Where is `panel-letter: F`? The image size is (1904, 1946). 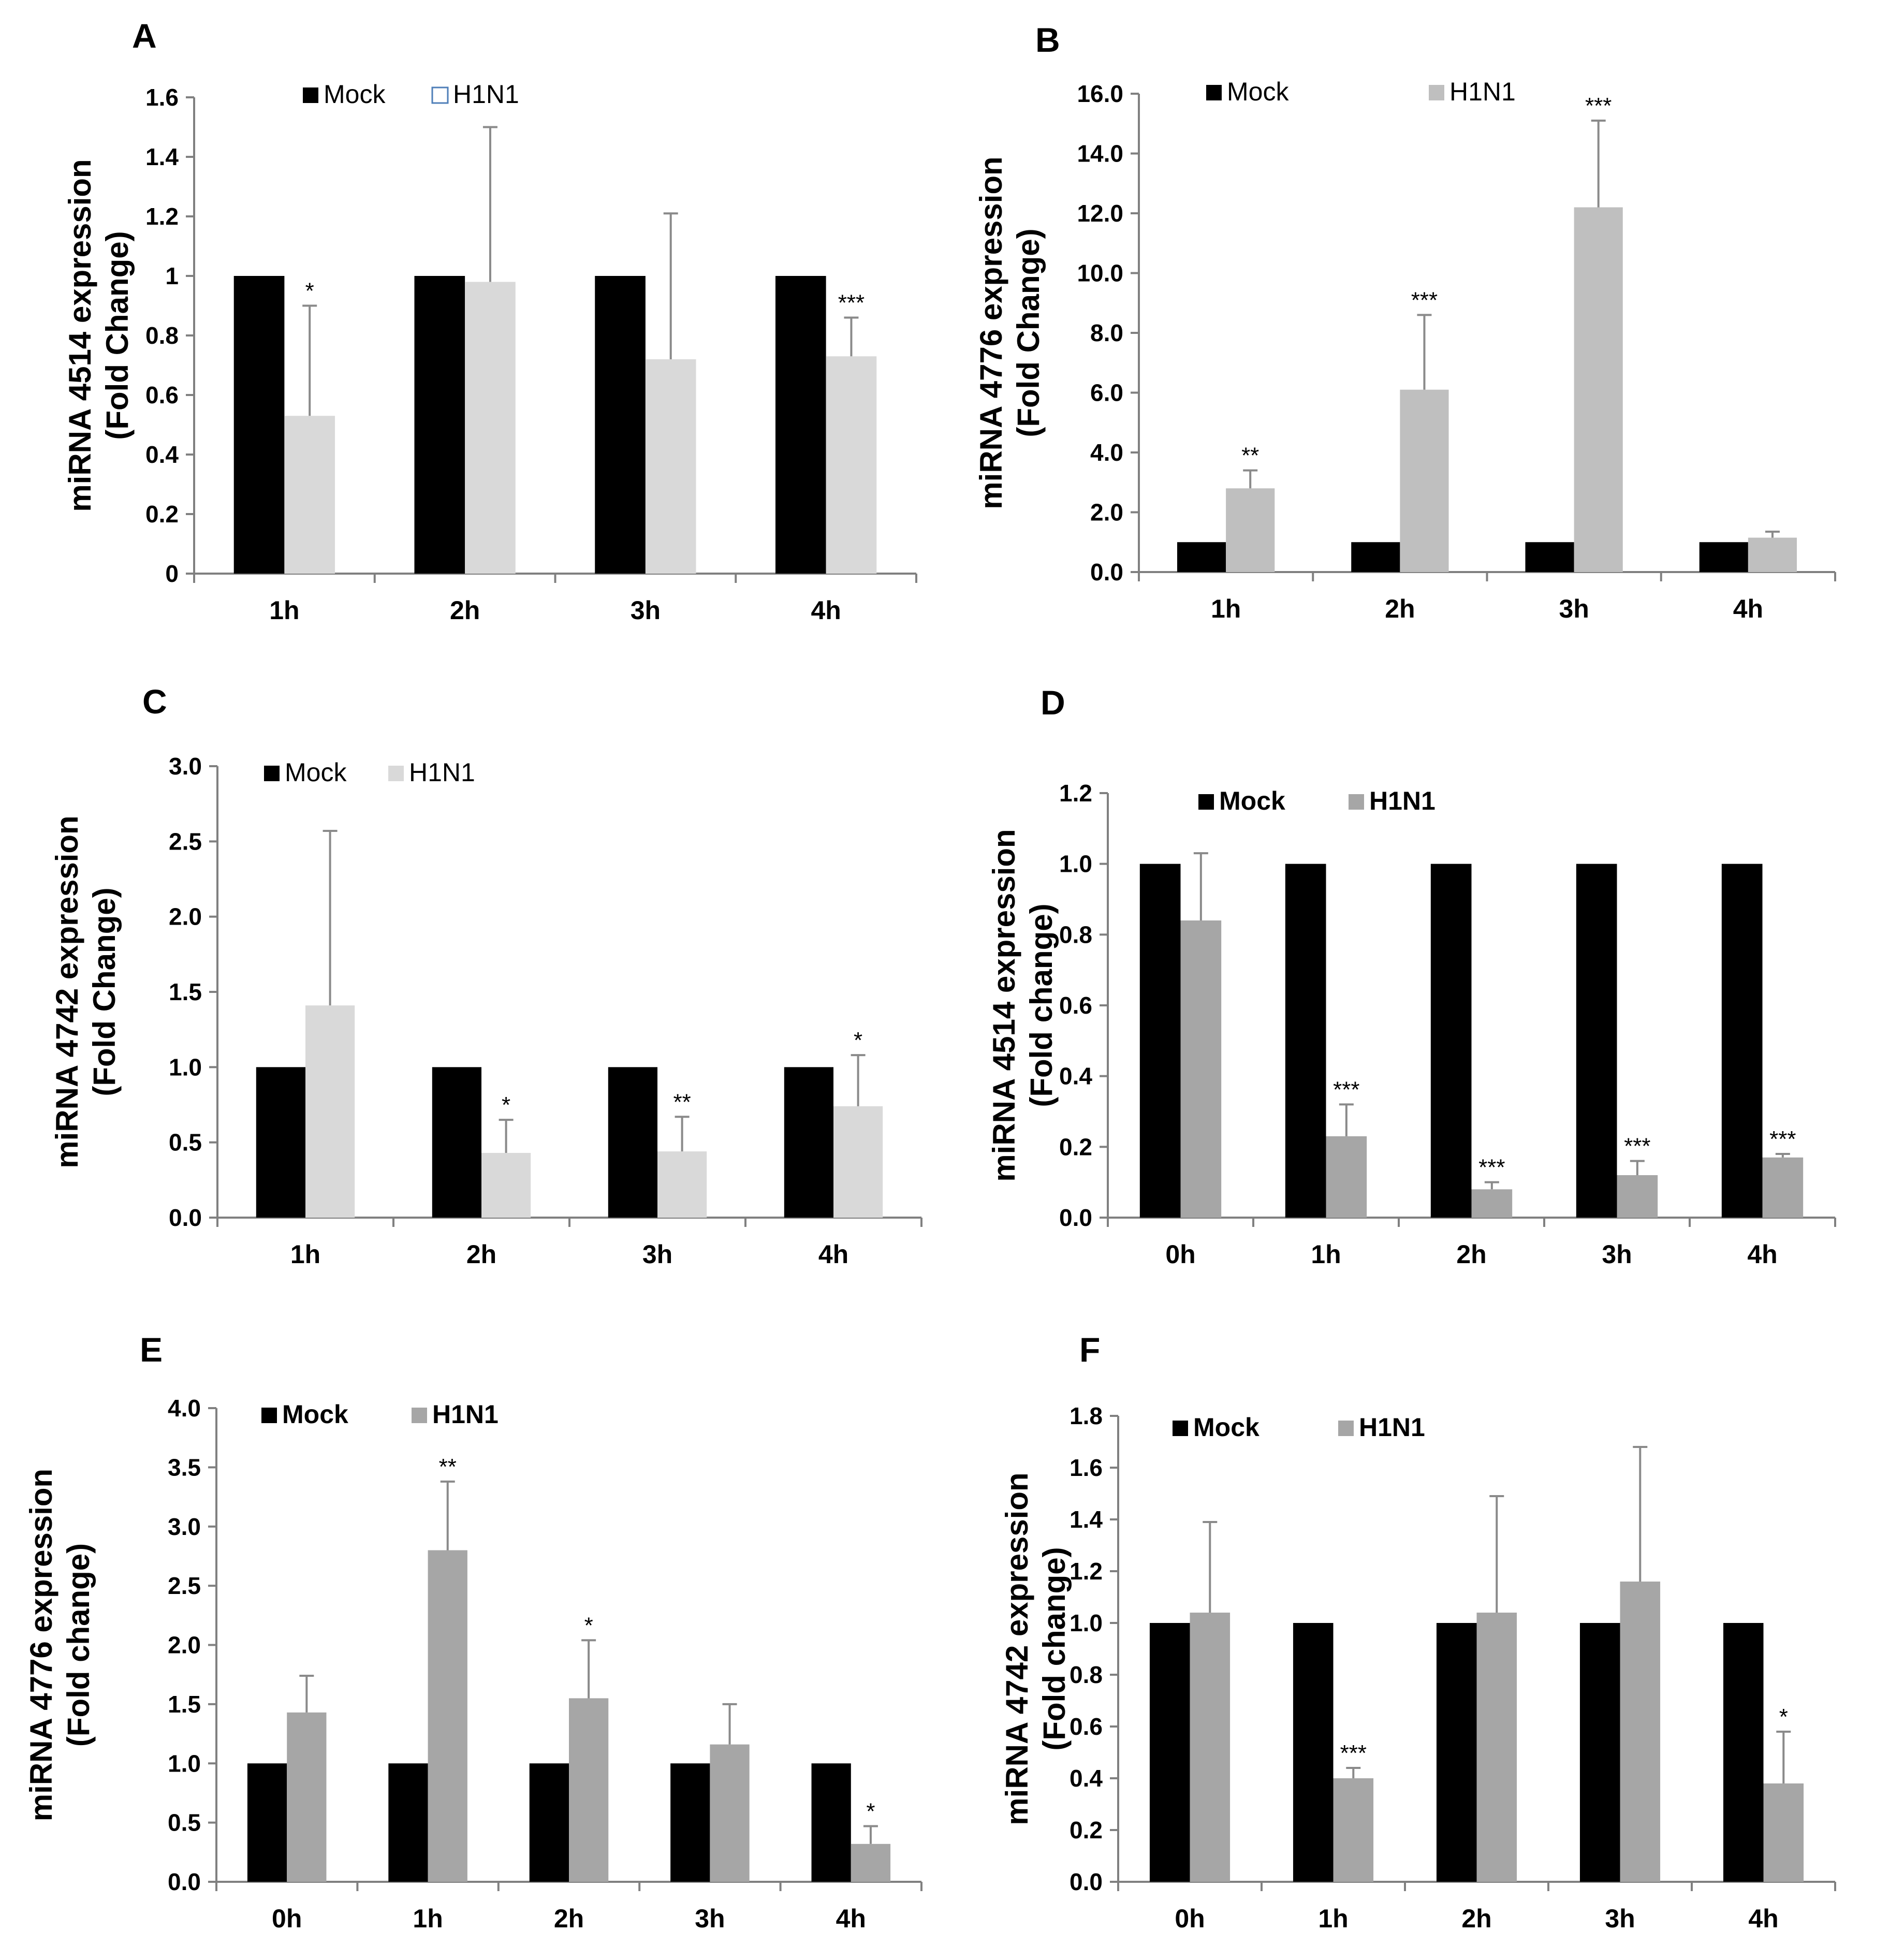 panel-letter: F is located at coordinates (1089, 1349).